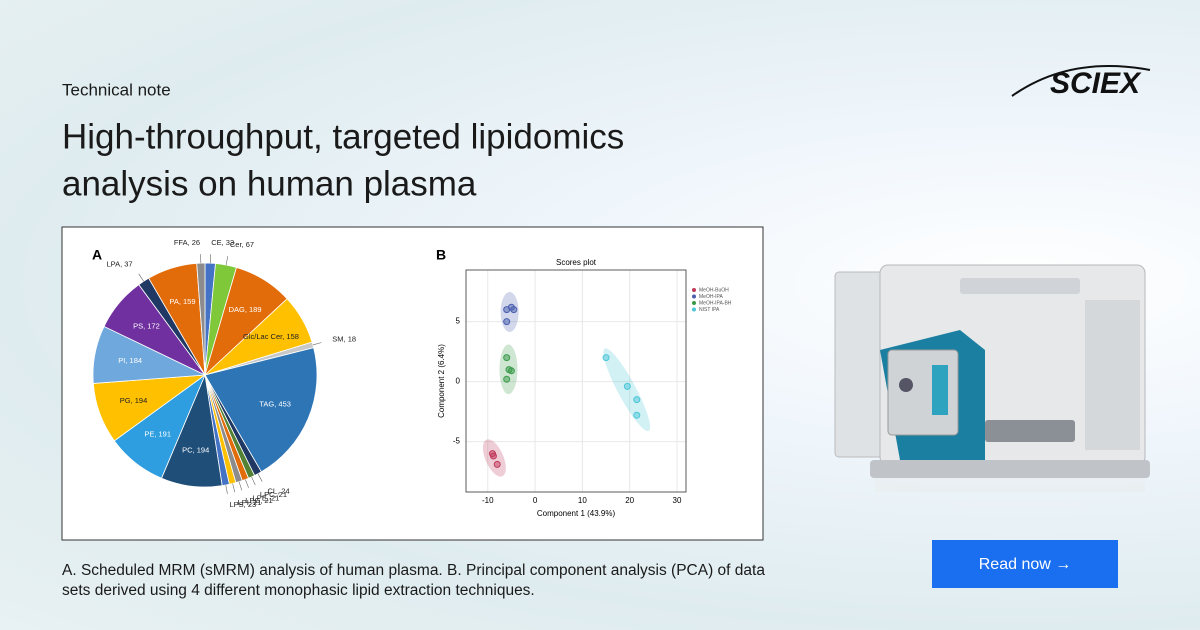  What do you see at coordinates (458, 321) in the screenshot?
I see `y-tick-label: 5` at bounding box center [458, 321].